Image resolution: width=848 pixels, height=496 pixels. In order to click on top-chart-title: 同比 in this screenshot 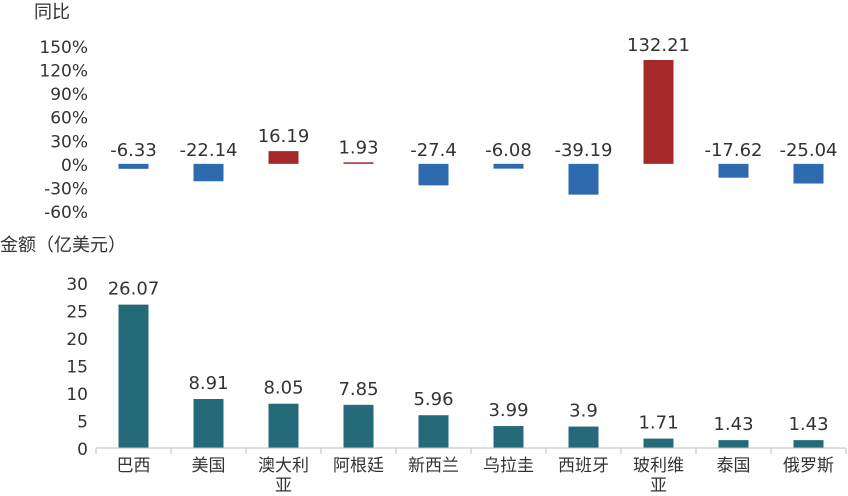, I will do `click(52, 12)`.